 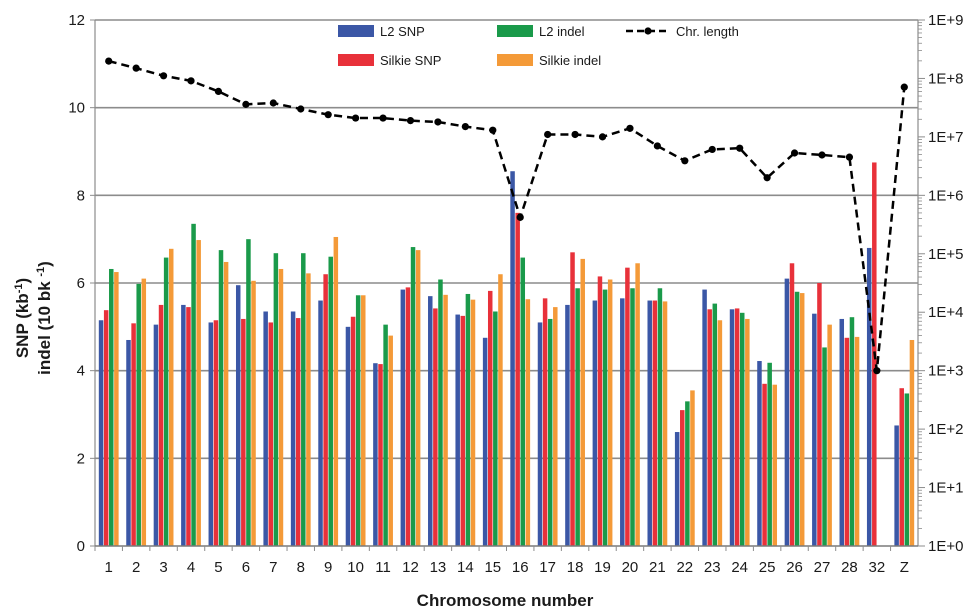 What do you see at coordinates (849, 567) in the screenshot?
I see `x-tick-28: 28` at bounding box center [849, 567].